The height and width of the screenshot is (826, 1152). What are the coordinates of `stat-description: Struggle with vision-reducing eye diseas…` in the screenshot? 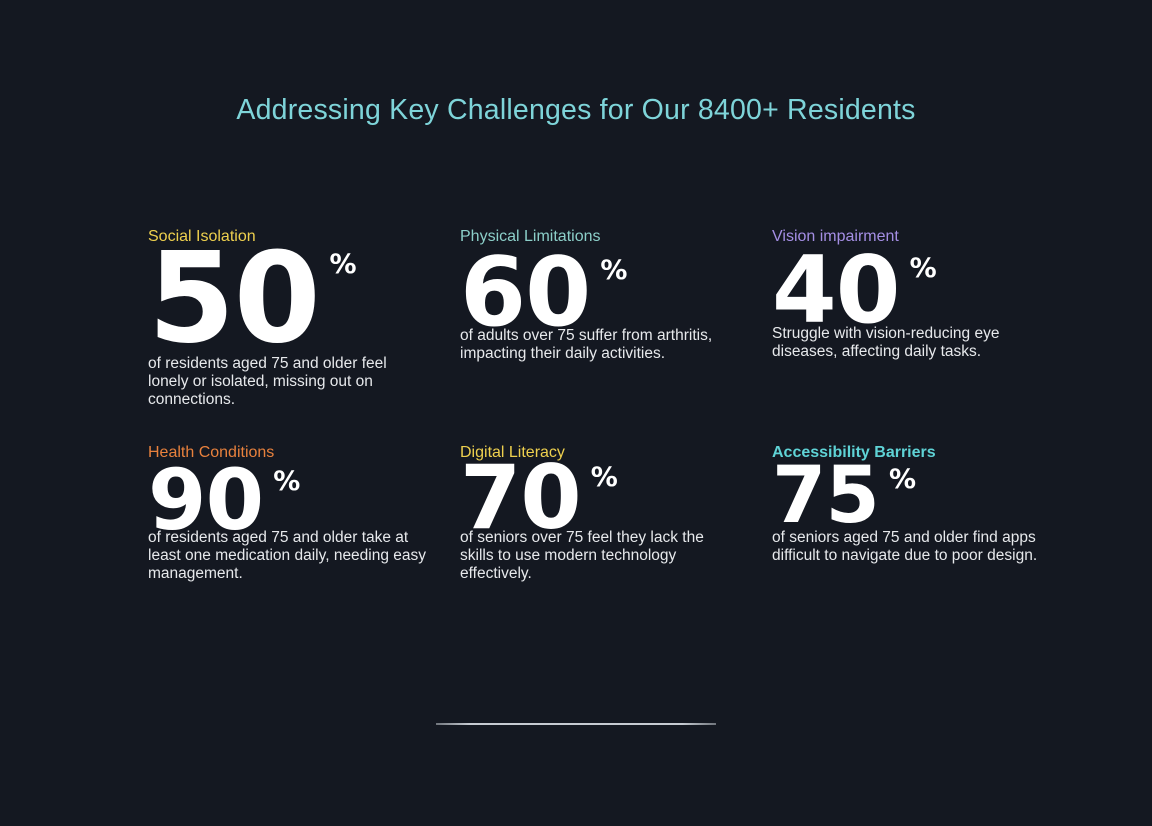 It's located at (886, 342).